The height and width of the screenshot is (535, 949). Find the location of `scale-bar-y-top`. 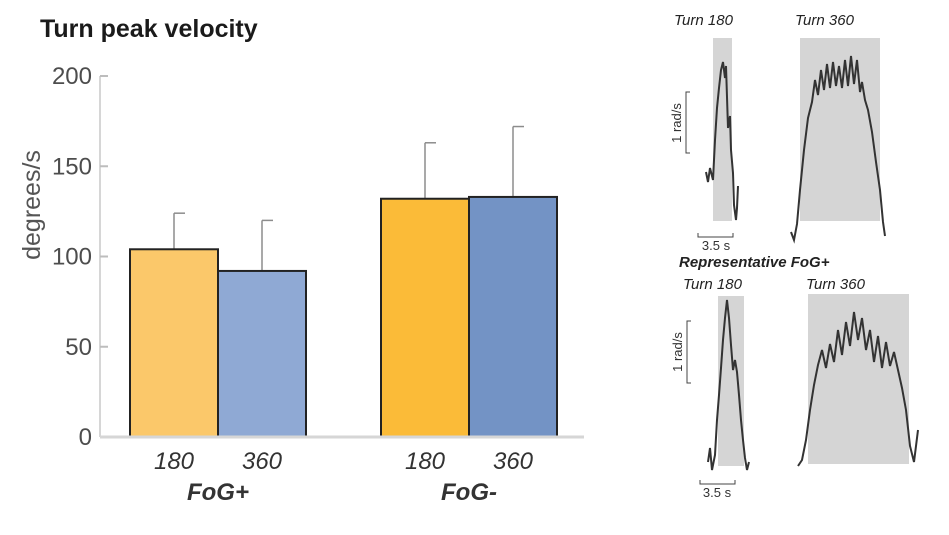

scale-bar-y-top is located at coordinates (687, 122).